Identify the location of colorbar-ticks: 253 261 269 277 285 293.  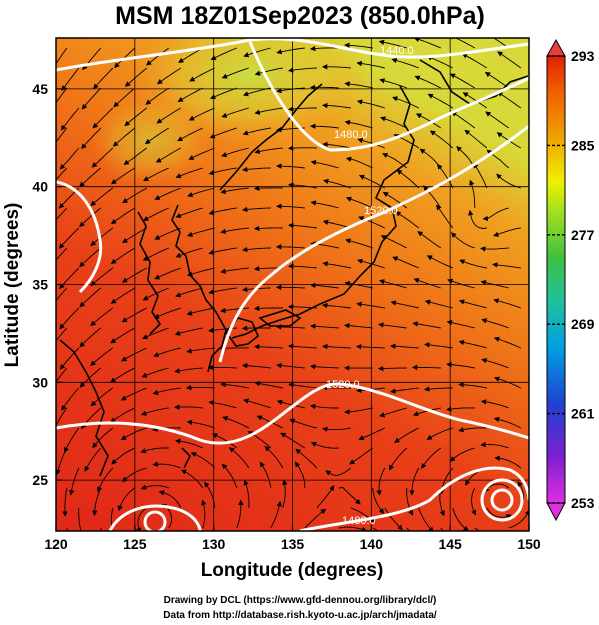
(571, 279).